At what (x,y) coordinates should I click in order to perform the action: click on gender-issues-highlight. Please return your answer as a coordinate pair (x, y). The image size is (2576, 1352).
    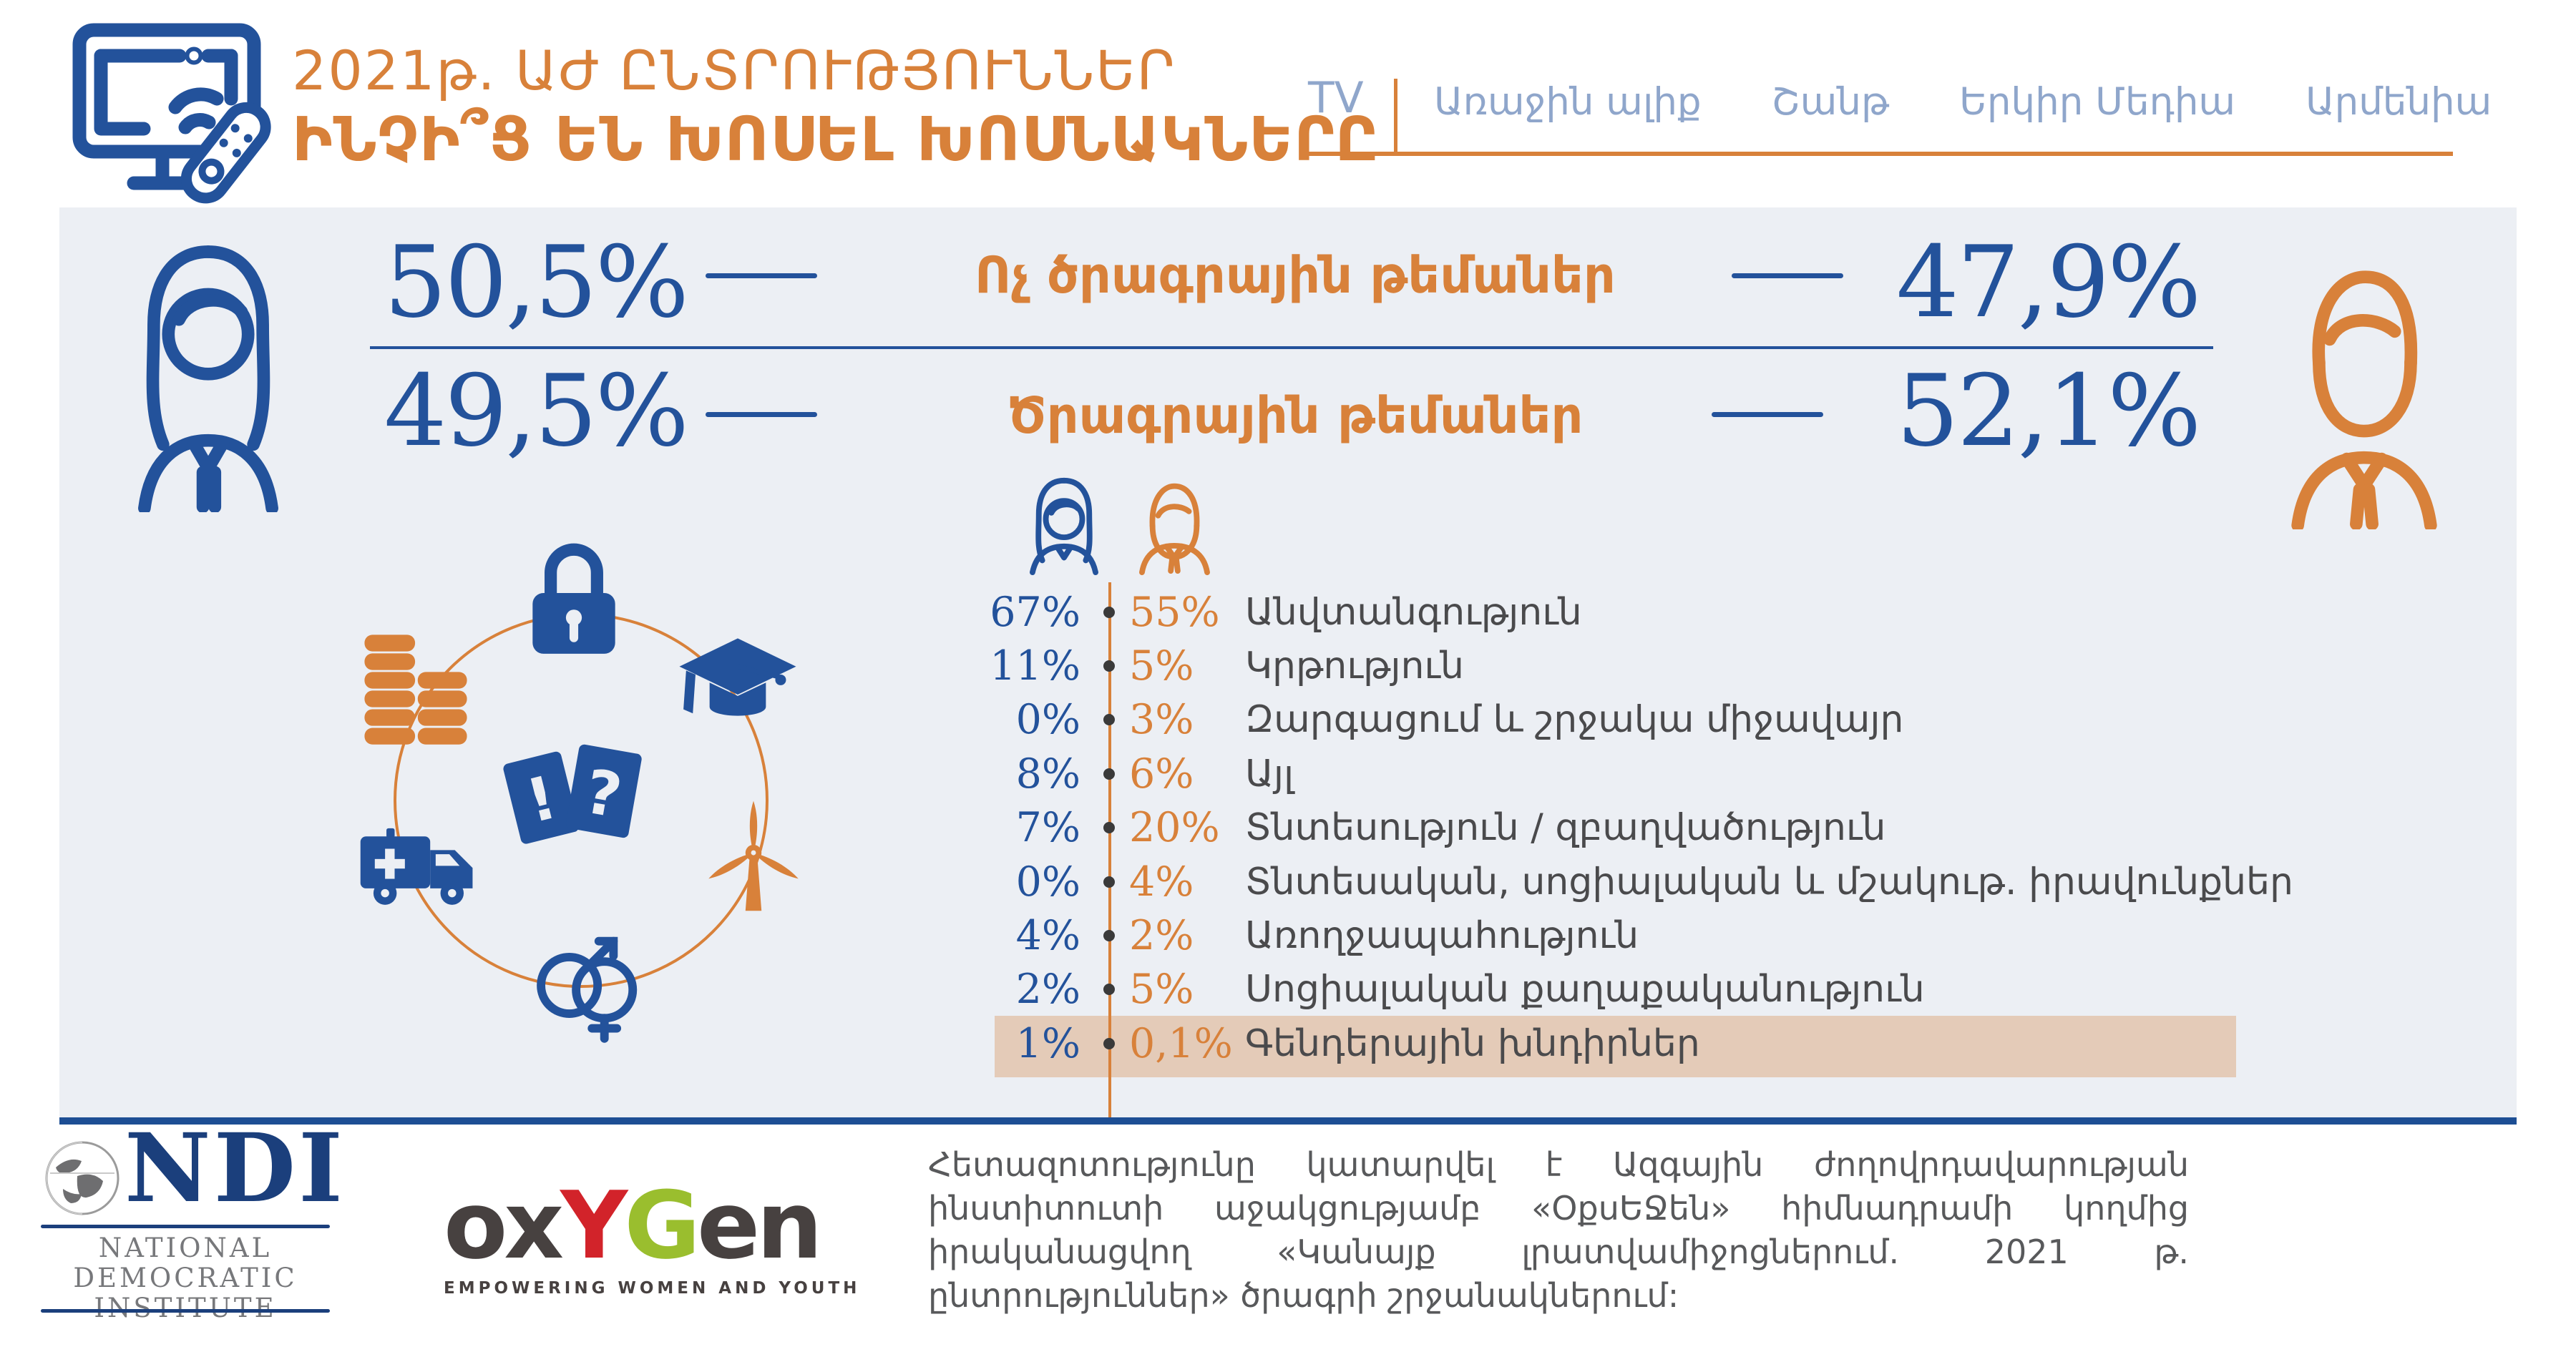
    Looking at the image, I should click on (1615, 1047).